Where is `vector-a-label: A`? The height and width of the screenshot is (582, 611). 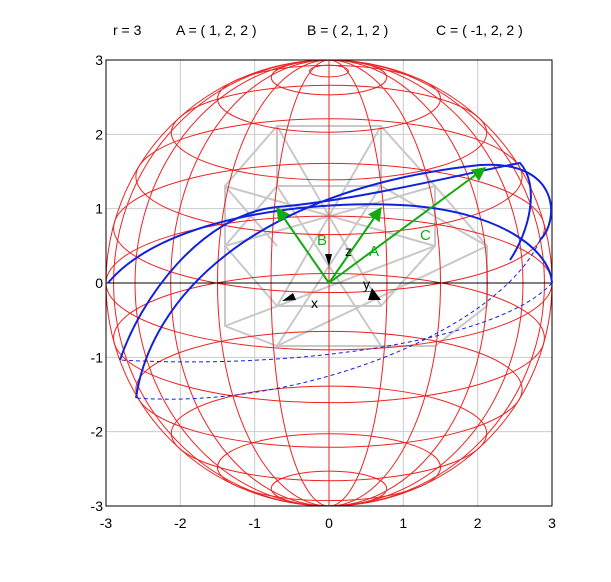 vector-a-label: A is located at coordinates (374, 251).